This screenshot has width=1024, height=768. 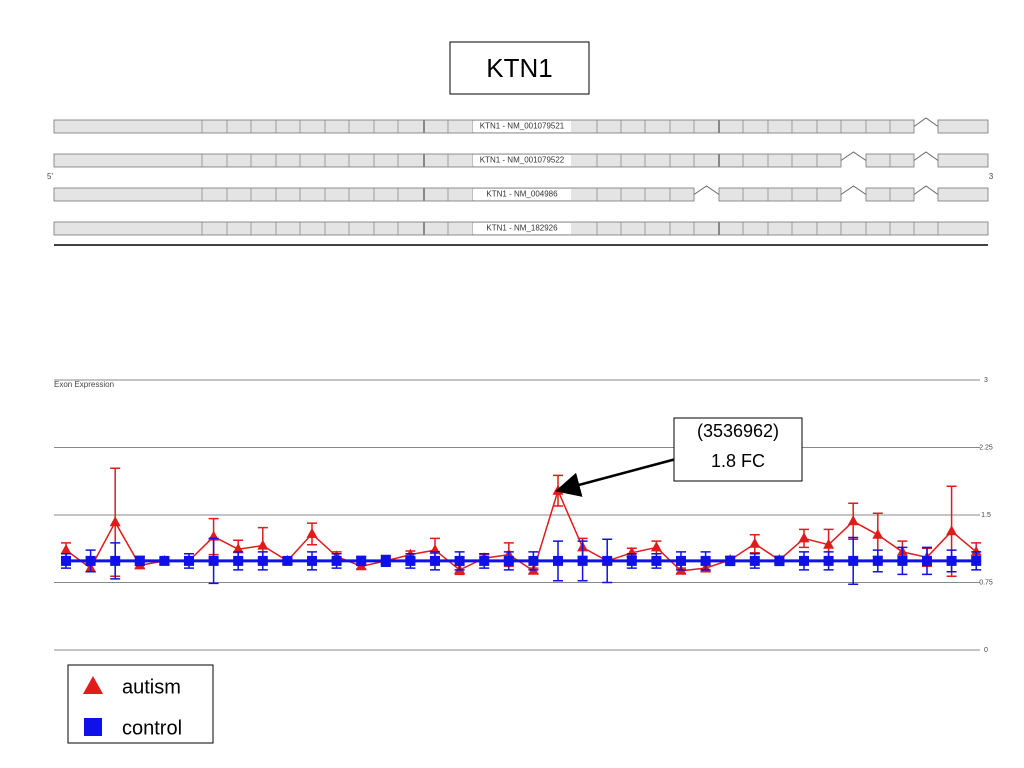 I want to click on transcript-label: KTN1 - NM_001079521, so click(x=522, y=126).